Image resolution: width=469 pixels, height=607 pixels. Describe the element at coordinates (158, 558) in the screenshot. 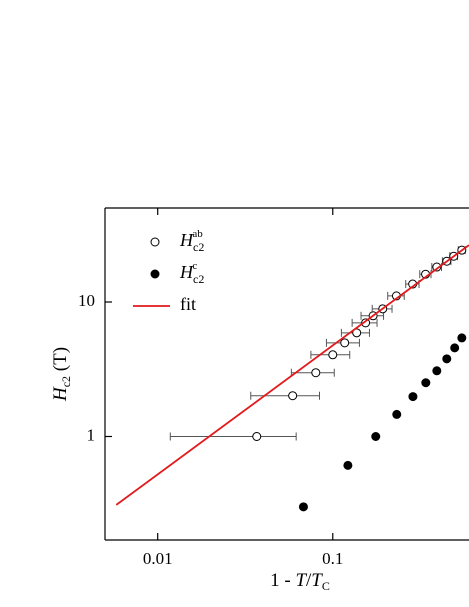

I see `x-tick-label: 0.01` at that location.